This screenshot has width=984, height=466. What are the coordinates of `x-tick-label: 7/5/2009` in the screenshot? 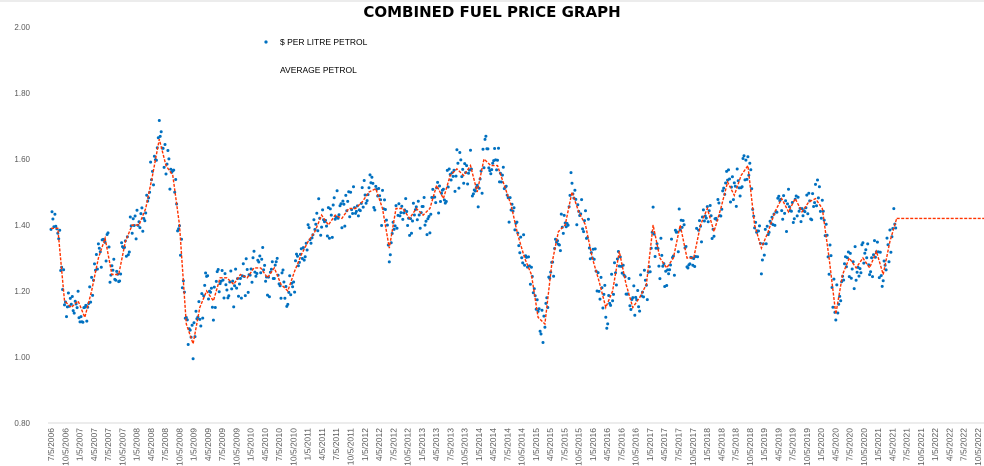 It's located at (222, 444).